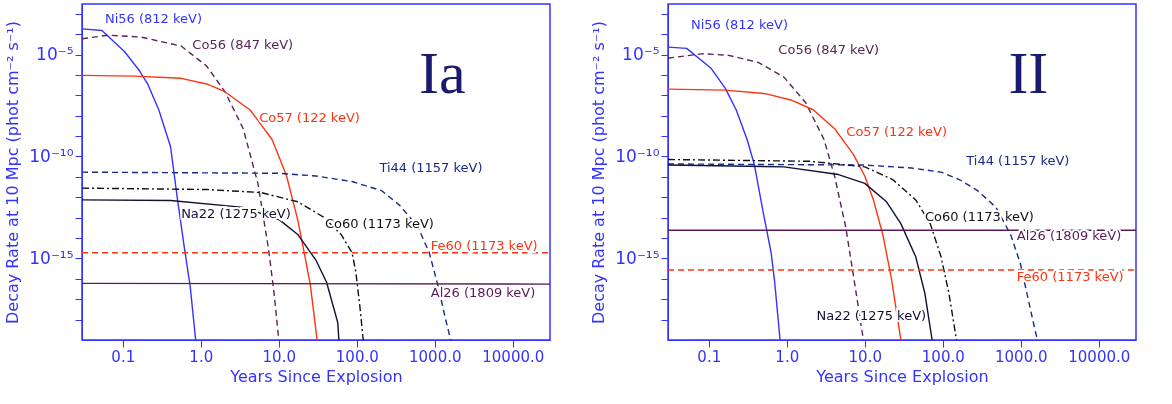  What do you see at coordinates (153, 18) in the screenshot?
I see `legend-label: Ni56 (812 keV)` at bounding box center [153, 18].